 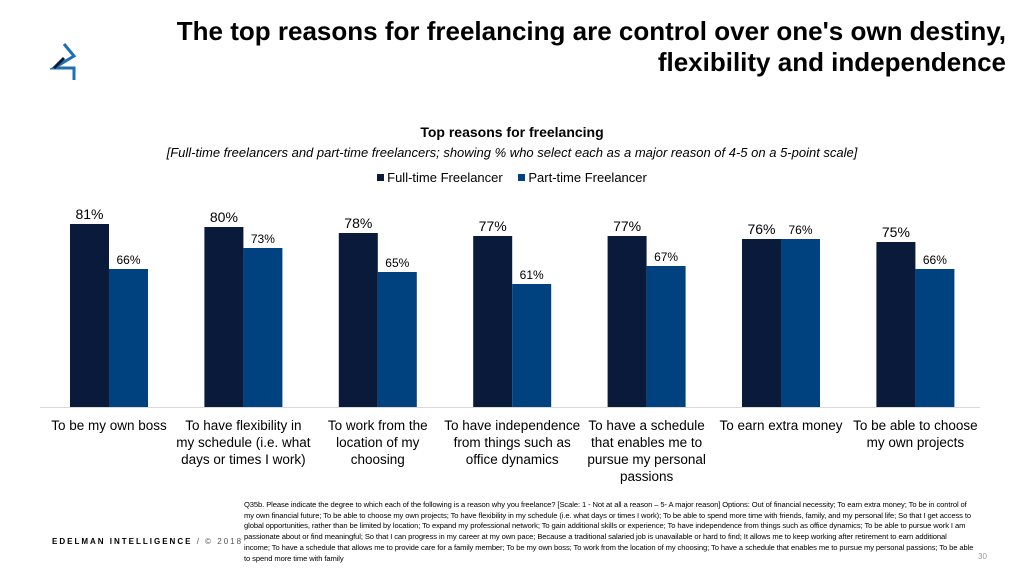 I want to click on category-label: To be able to choose my own projects, so click(x=915, y=434).